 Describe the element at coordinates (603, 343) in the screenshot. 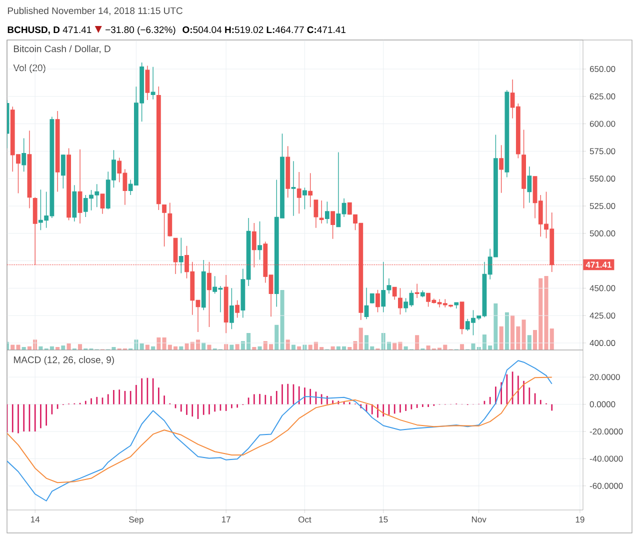

I see `y-tick-label: 400.00` at that location.